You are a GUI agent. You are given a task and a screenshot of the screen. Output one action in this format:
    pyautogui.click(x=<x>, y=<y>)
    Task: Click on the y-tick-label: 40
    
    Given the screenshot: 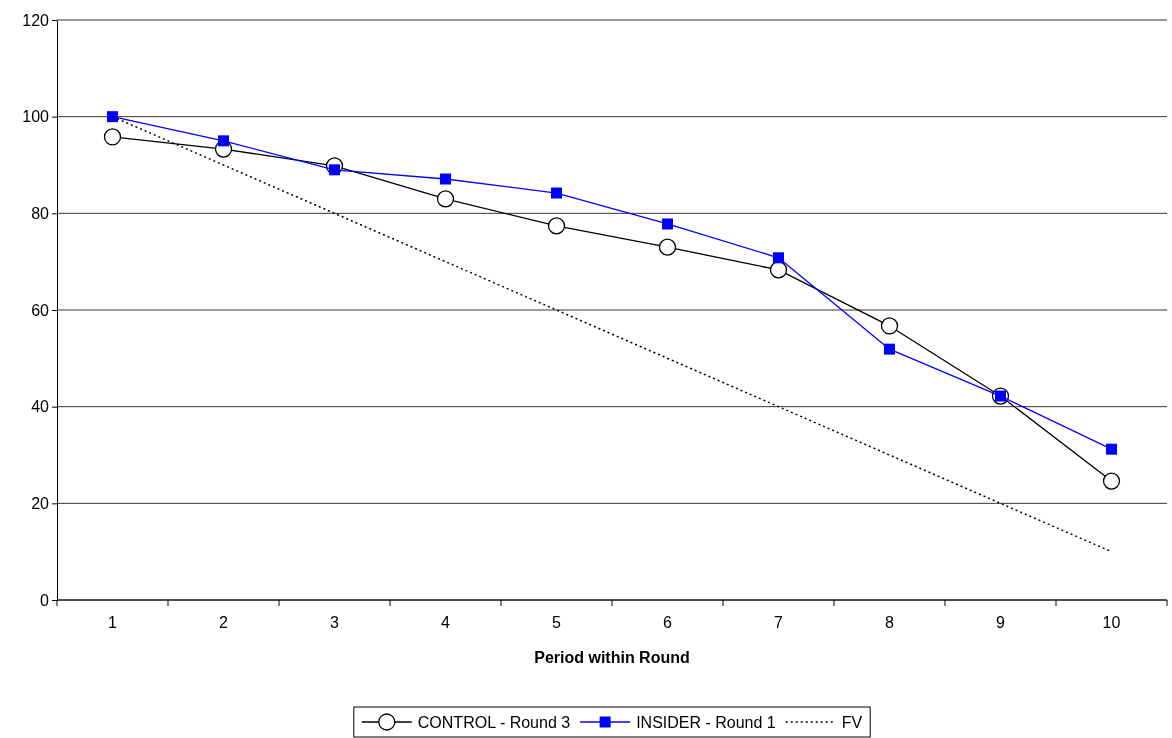 What is the action you would take?
    pyautogui.click(x=40, y=407)
    